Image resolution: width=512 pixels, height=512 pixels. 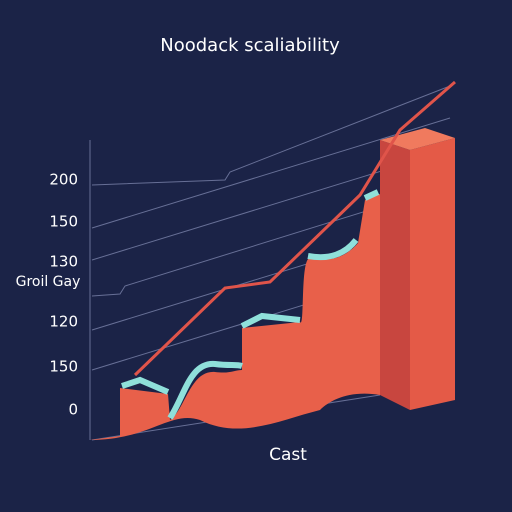 What do you see at coordinates (63, 262) in the screenshot?
I see `scale-label: 130` at bounding box center [63, 262].